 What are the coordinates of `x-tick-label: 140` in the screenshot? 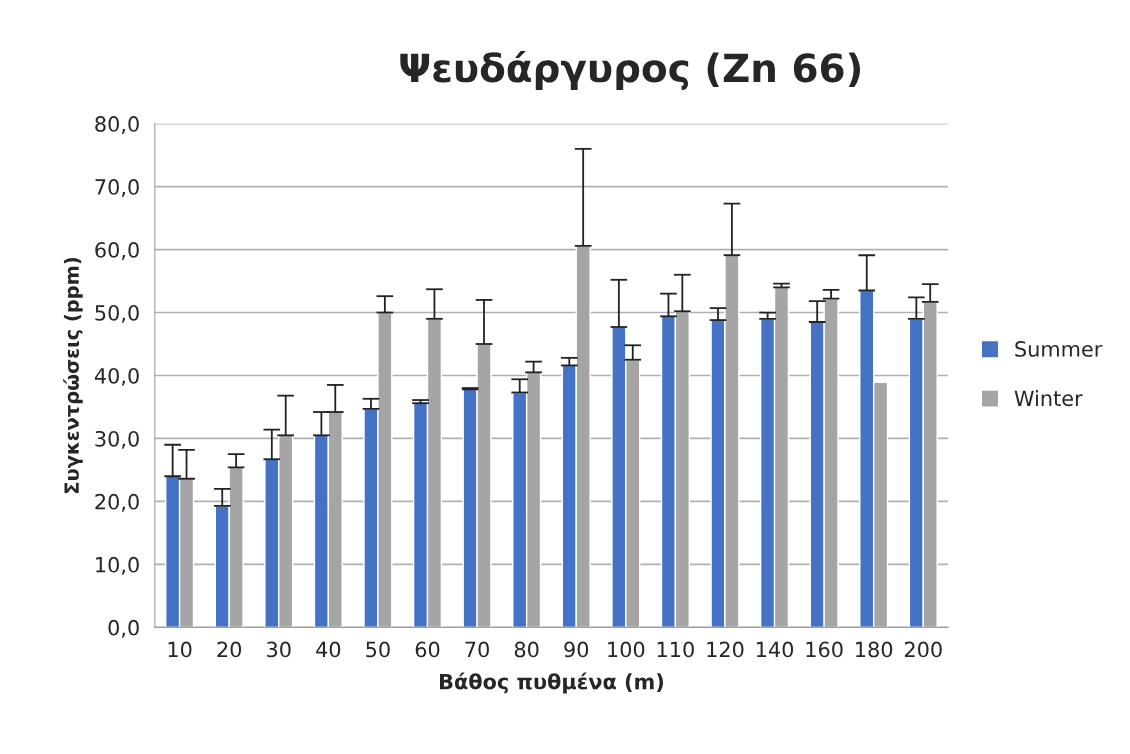 It's located at (775, 649).